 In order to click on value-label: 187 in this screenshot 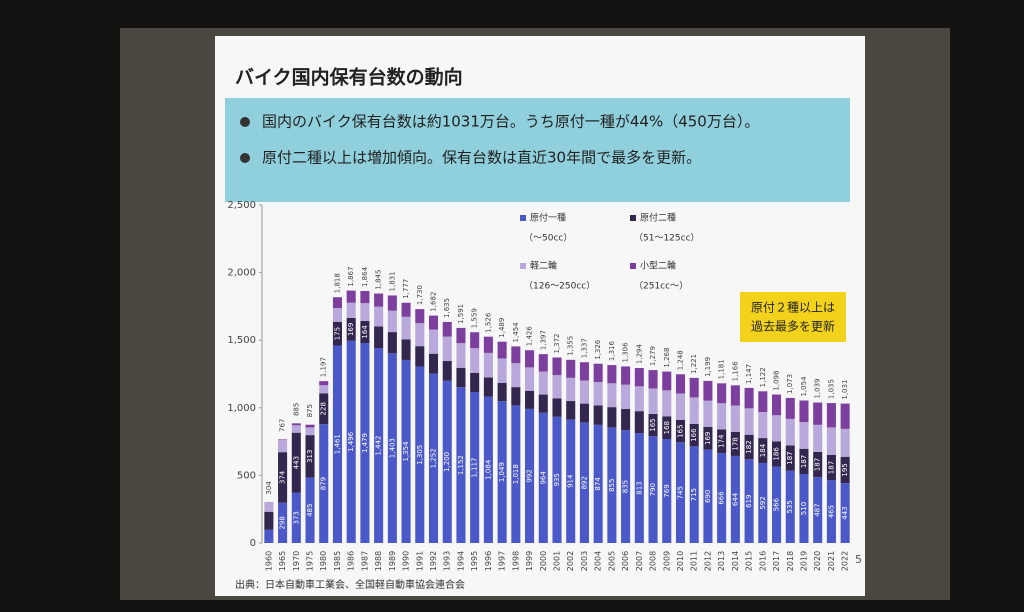, I will do `click(790, 457)`.